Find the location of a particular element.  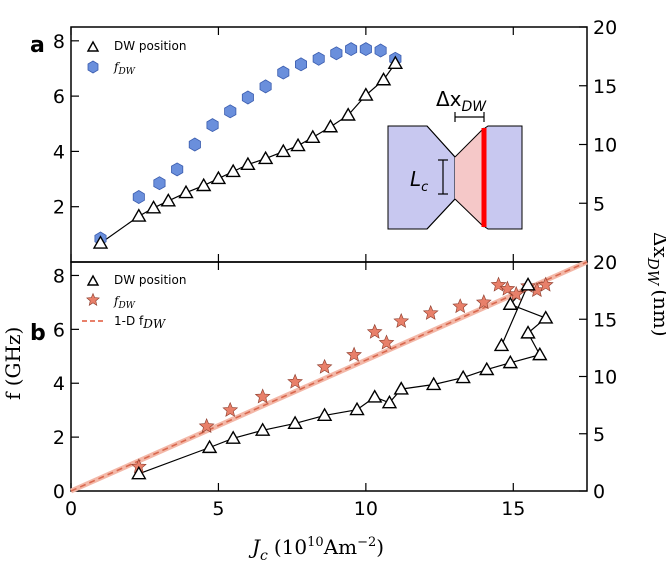

right-tick-label: 5 is located at coordinates (599, 204).